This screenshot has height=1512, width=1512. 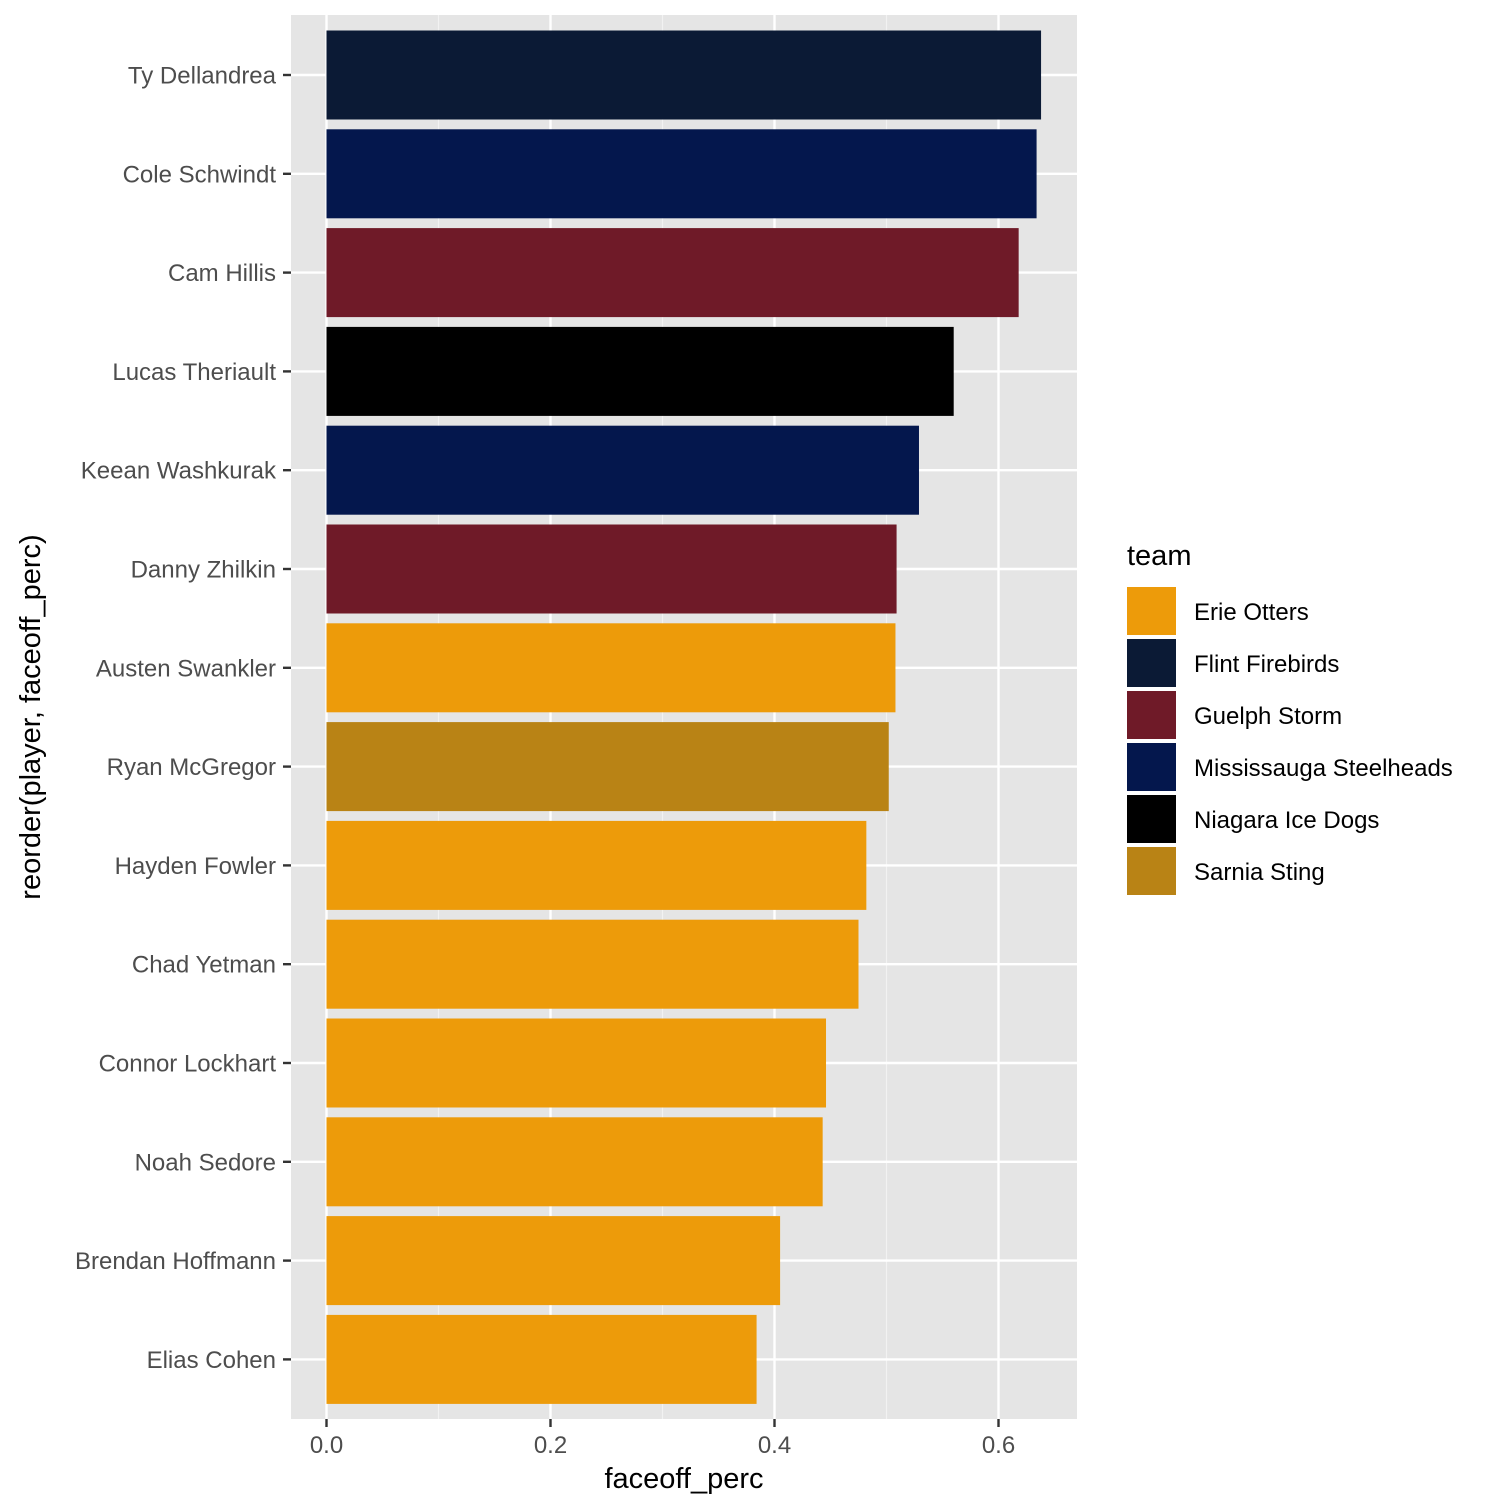 I want to click on y-tick-label: Noah Sedore, so click(x=205, y=1162).